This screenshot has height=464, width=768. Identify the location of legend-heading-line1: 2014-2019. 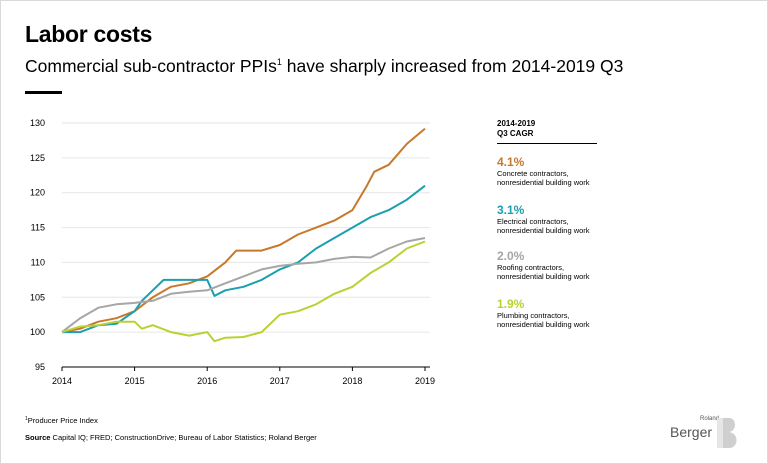
(516, 123).